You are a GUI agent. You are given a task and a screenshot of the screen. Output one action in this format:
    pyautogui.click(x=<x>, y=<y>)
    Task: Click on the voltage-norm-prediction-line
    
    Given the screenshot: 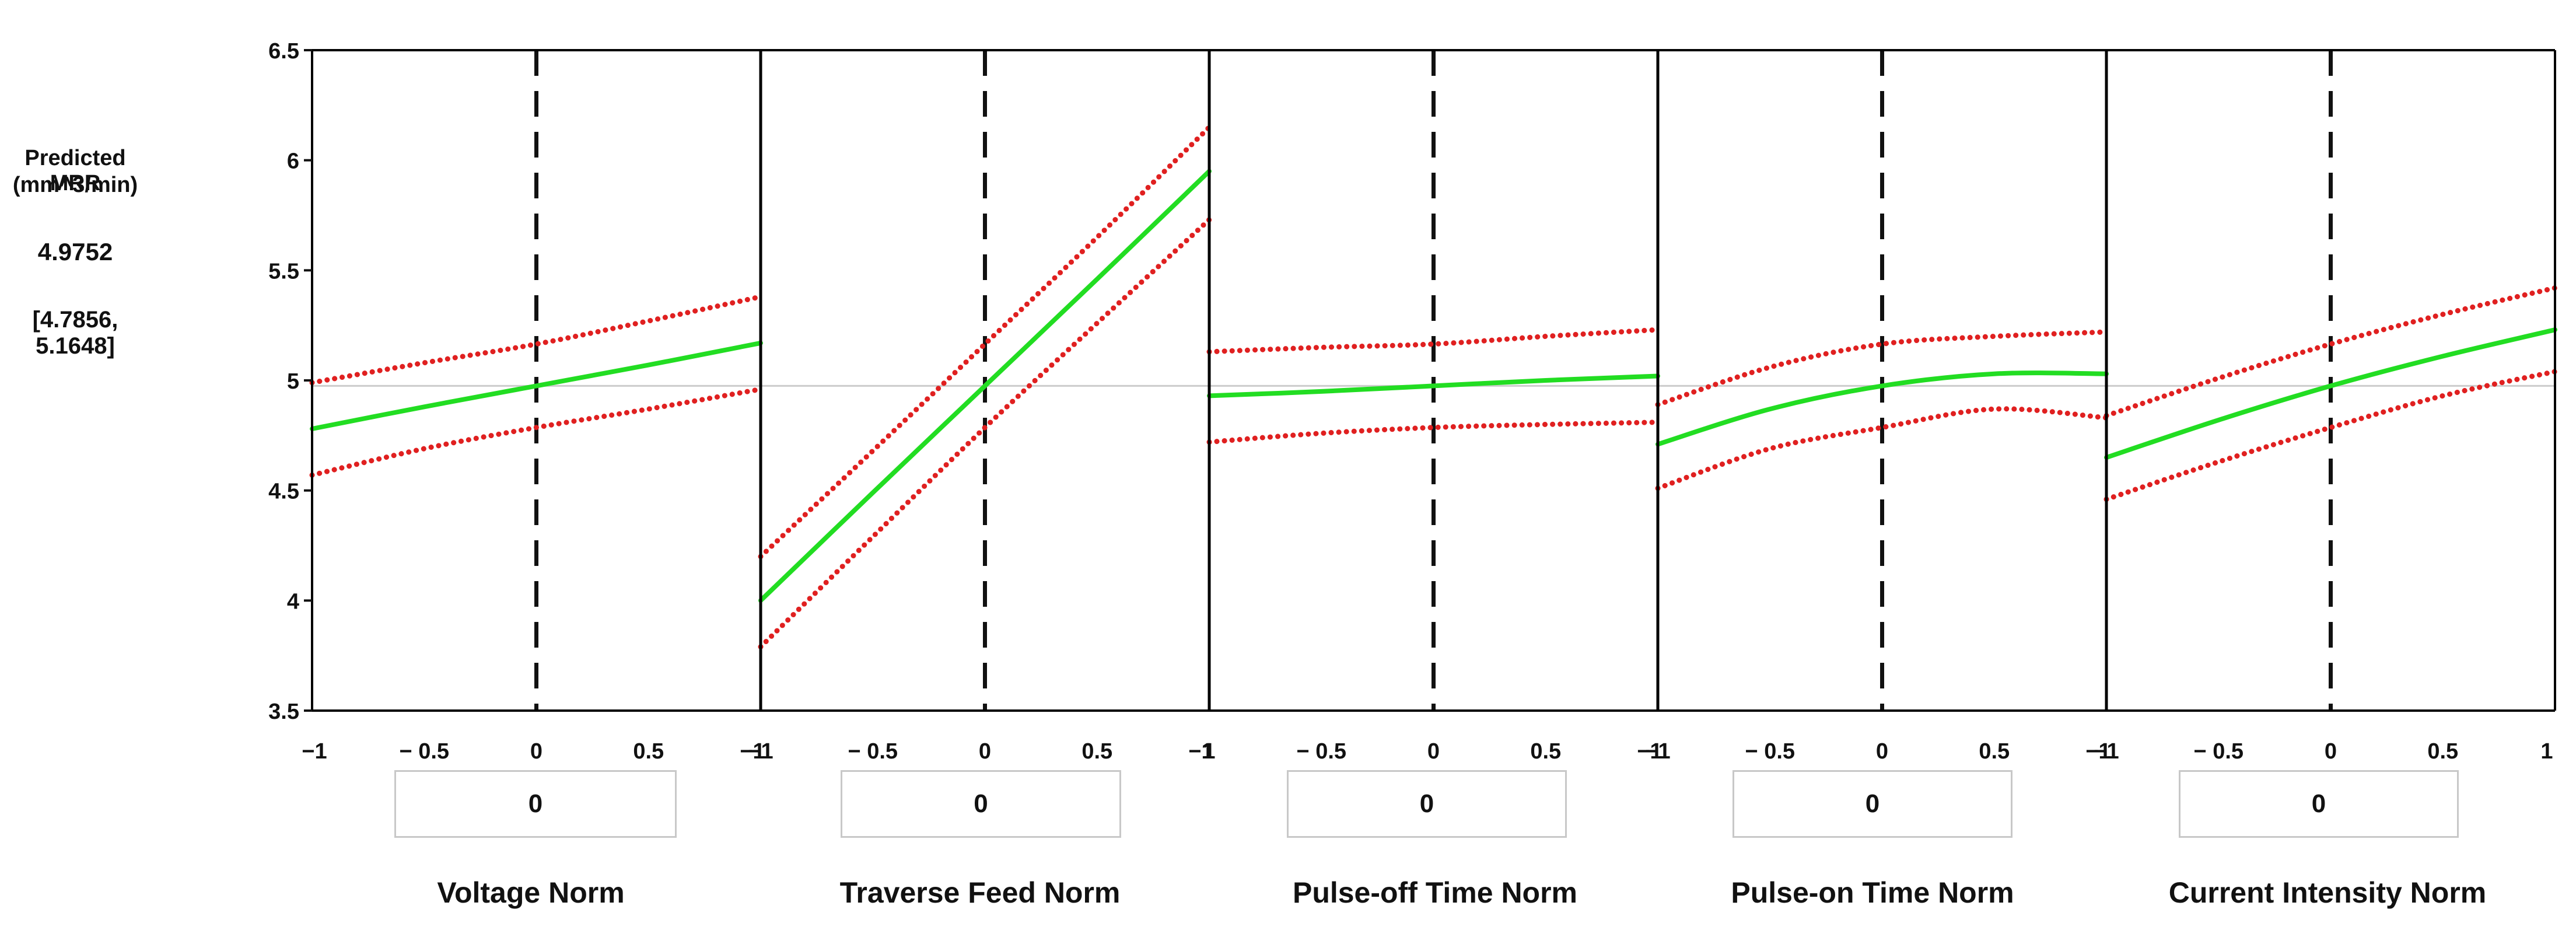 What is the action you would take?
    pyautogui.click(x=536, y=386)
    